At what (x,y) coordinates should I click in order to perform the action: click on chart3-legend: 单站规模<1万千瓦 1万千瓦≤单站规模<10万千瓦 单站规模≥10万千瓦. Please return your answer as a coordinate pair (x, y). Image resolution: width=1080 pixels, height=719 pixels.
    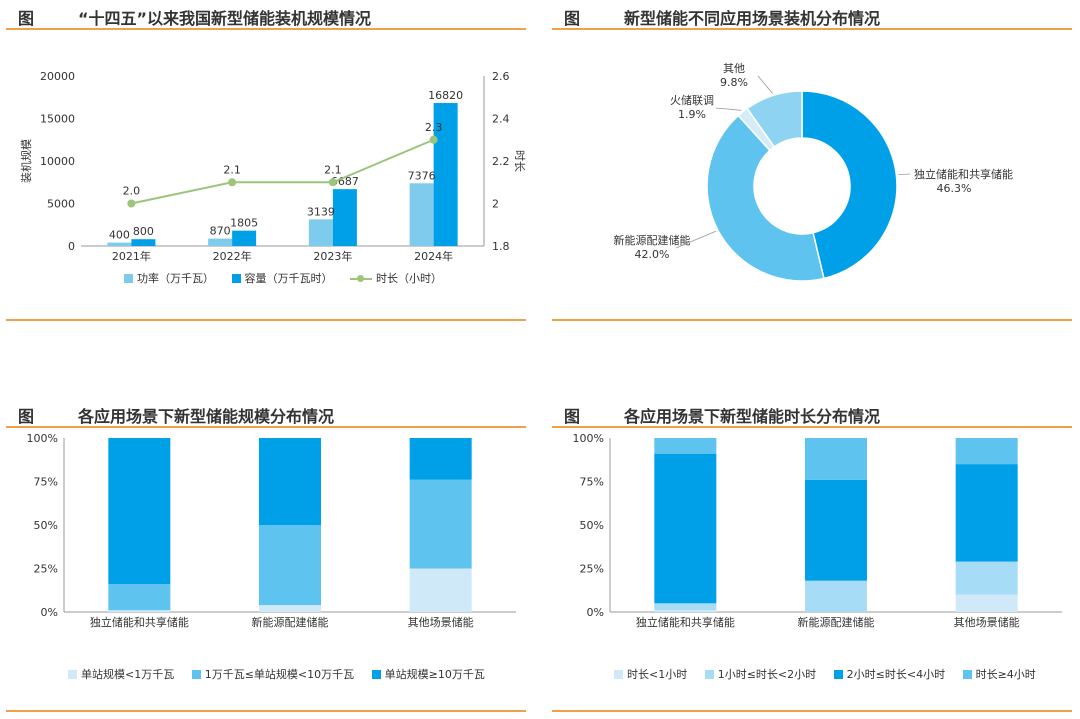
    Looking at the image, I should click on (283, 674).